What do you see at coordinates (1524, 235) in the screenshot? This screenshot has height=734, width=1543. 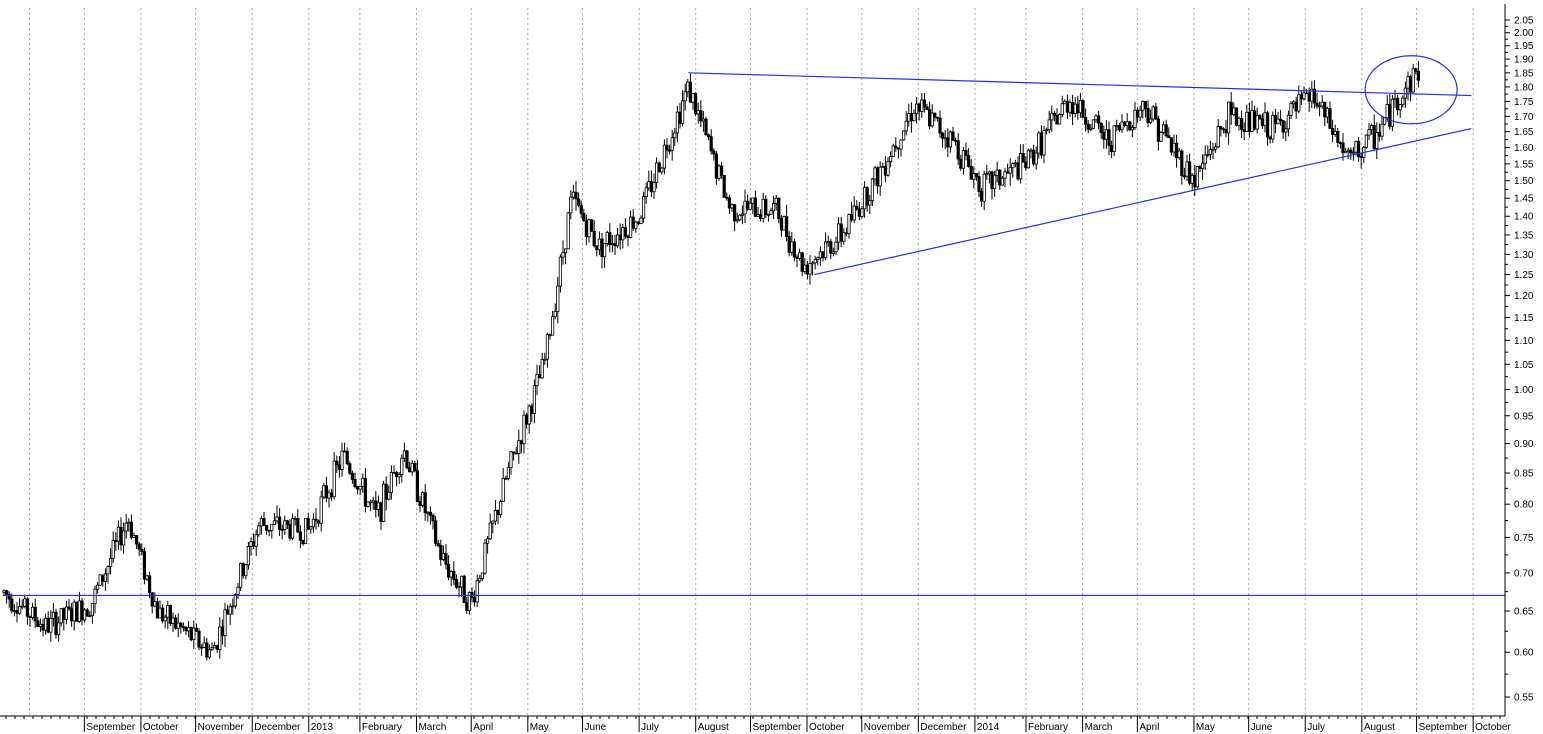 I see `y-axis-tick-label: 1.35` at bounding box center [1524, 235].